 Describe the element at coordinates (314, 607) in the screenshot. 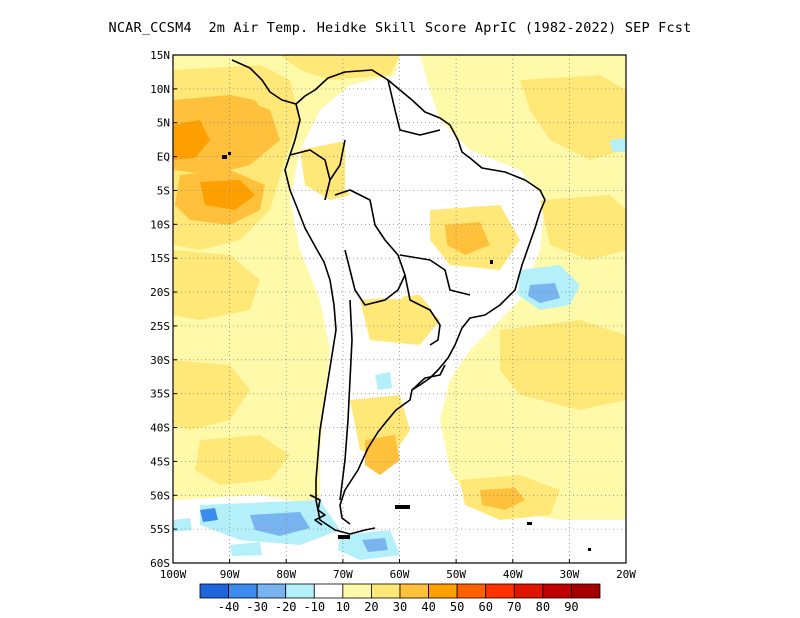

I see `colorbar-label: -10` at that location.